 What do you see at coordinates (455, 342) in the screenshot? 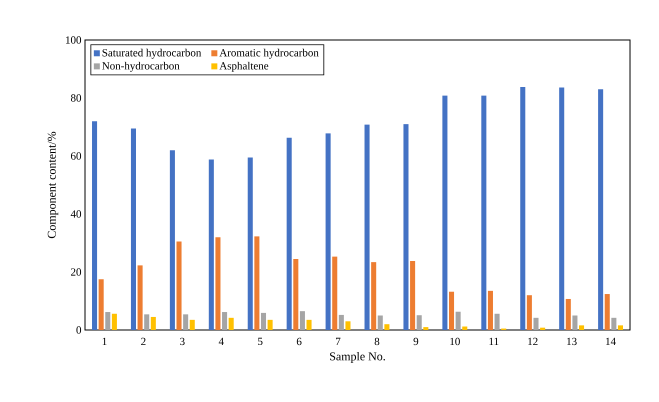
I see `x-tick-label: 10` at bounding box center [455, 342].